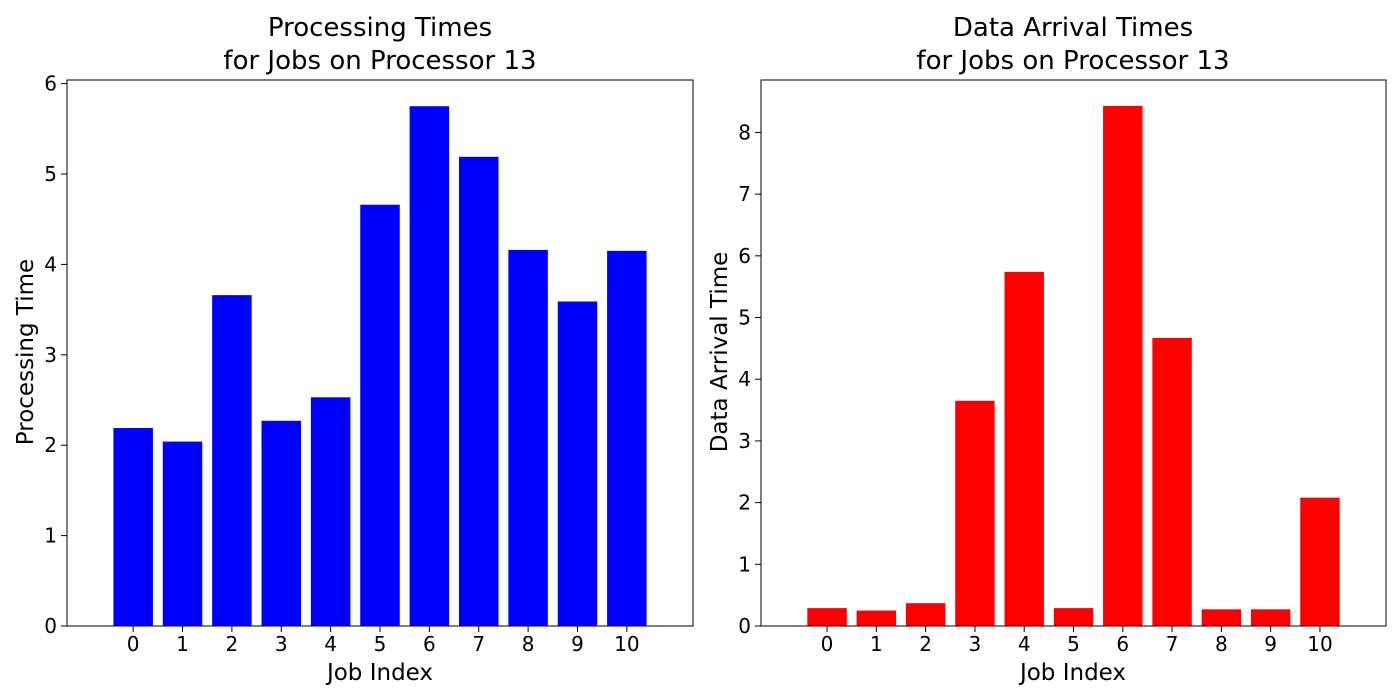  I want to click on y-tick-label: 8, so click(744, 132).